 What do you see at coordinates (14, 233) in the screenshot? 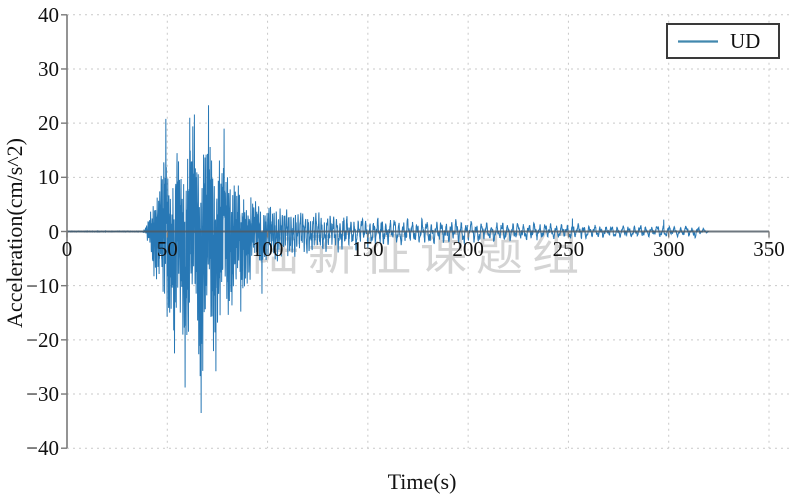
I see `y-axis-title: Acceleration(cm/s^2)` at bounding box center [14, 233].